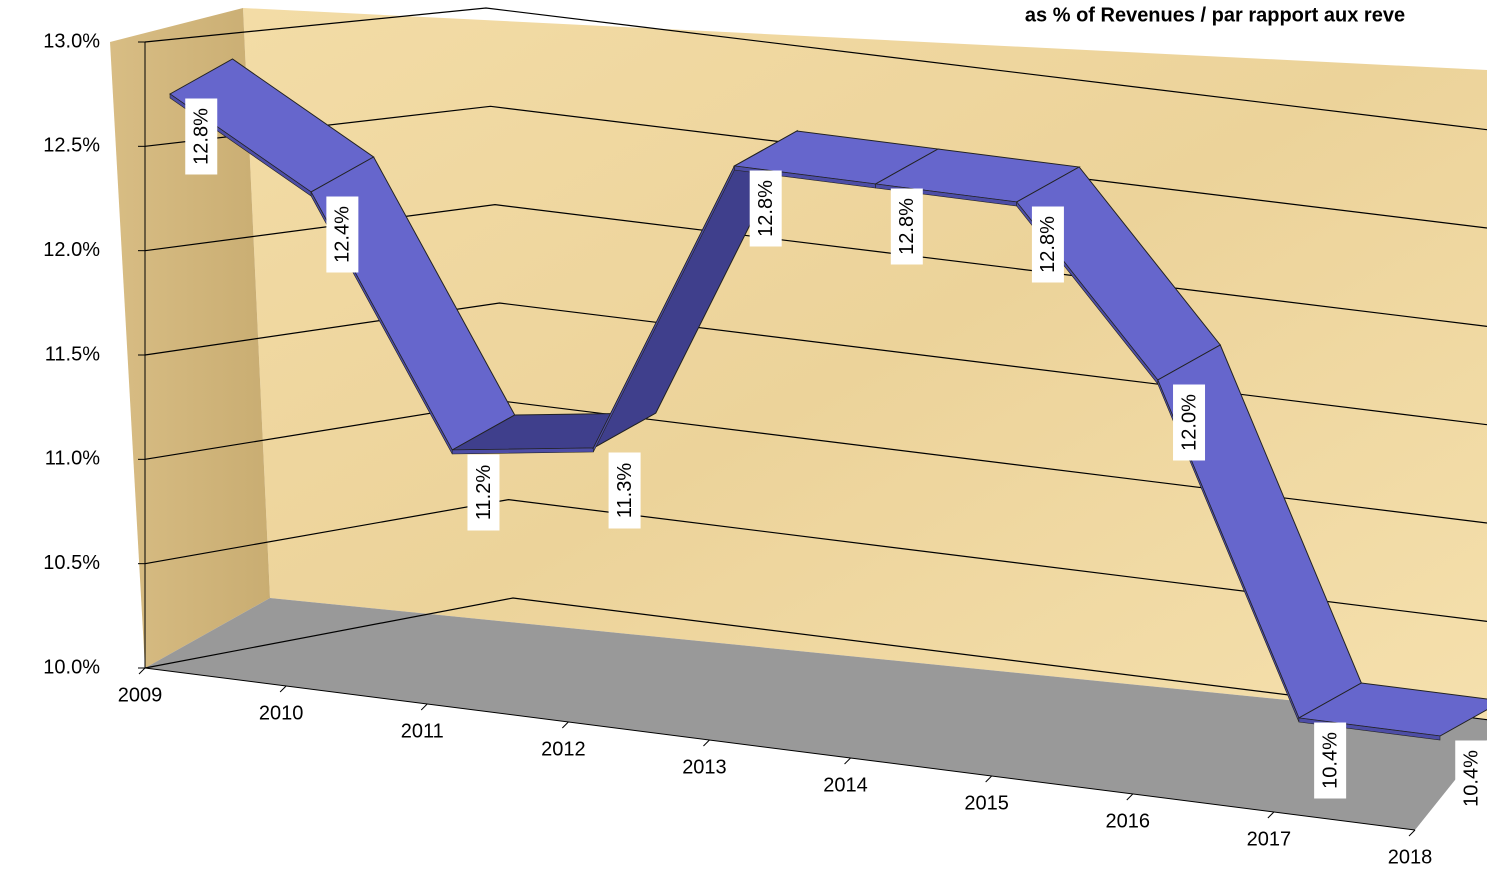 The image size is (1487, 886). I want to click on x-tick-label: 2016, so click(1128, 821).